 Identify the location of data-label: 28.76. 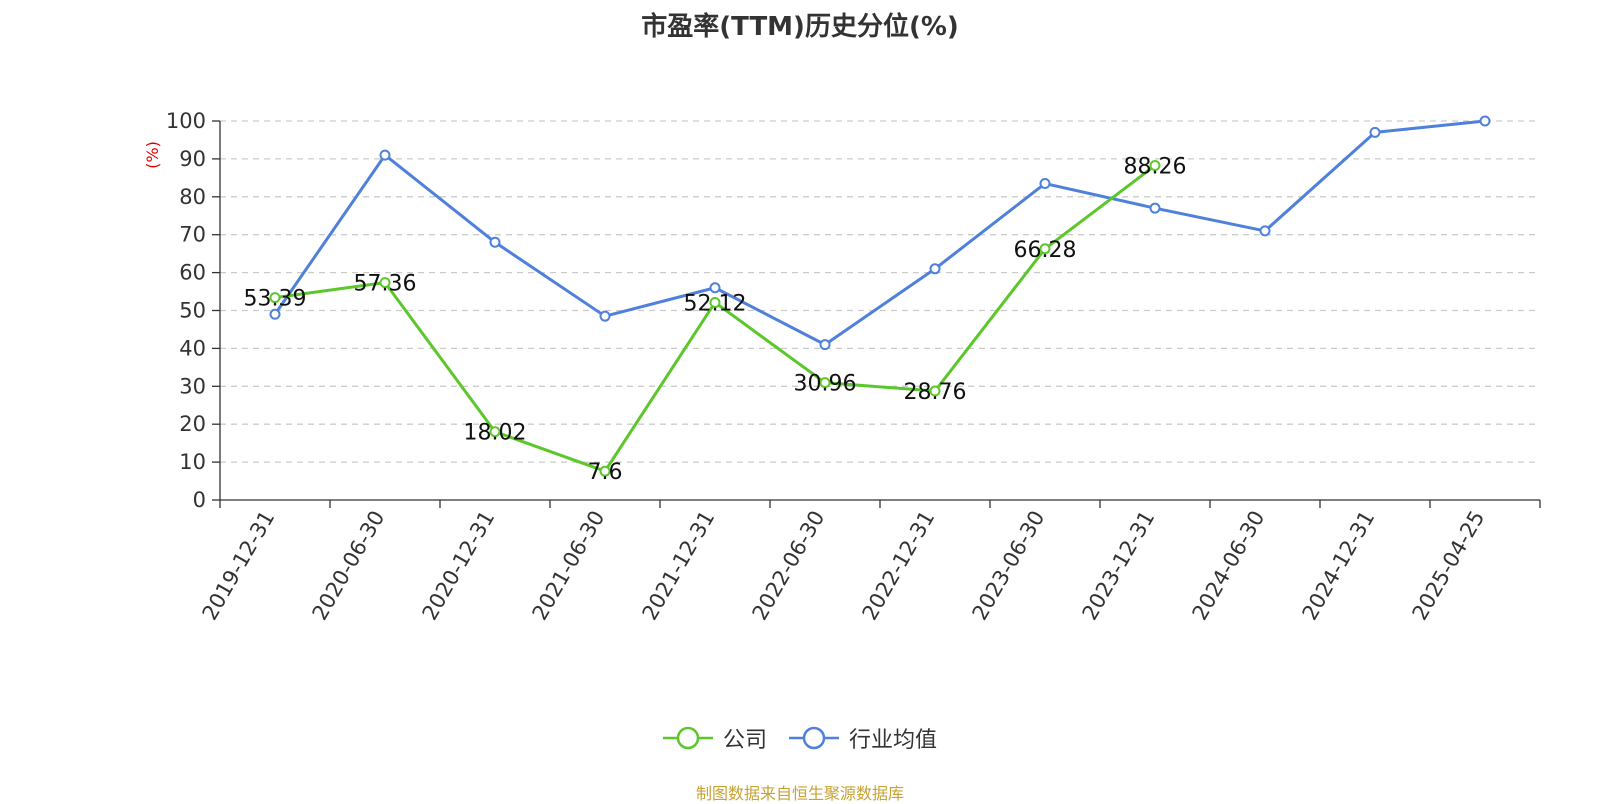
(935, 392).